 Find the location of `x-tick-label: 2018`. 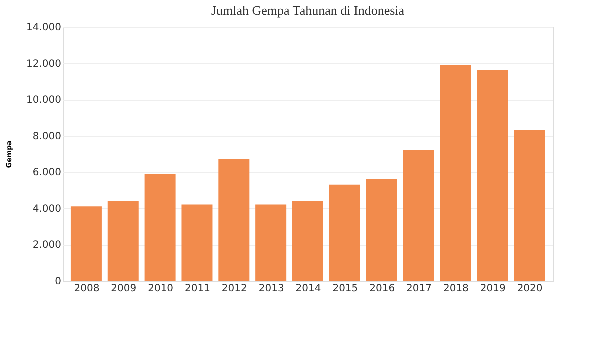

x-tick-label: 2018 is located at coordinates (456, 289).